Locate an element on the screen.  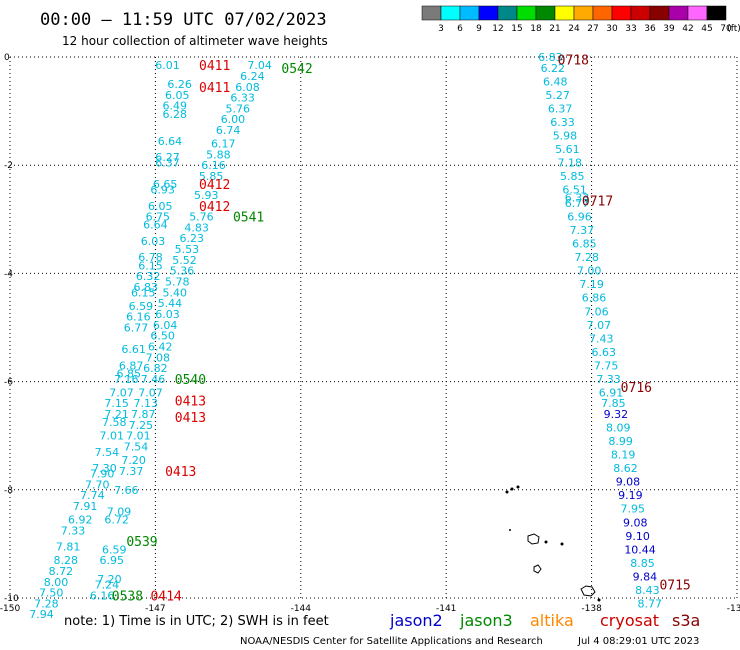
wave-height-value: 7.28 is located at coordinates (46, 603).